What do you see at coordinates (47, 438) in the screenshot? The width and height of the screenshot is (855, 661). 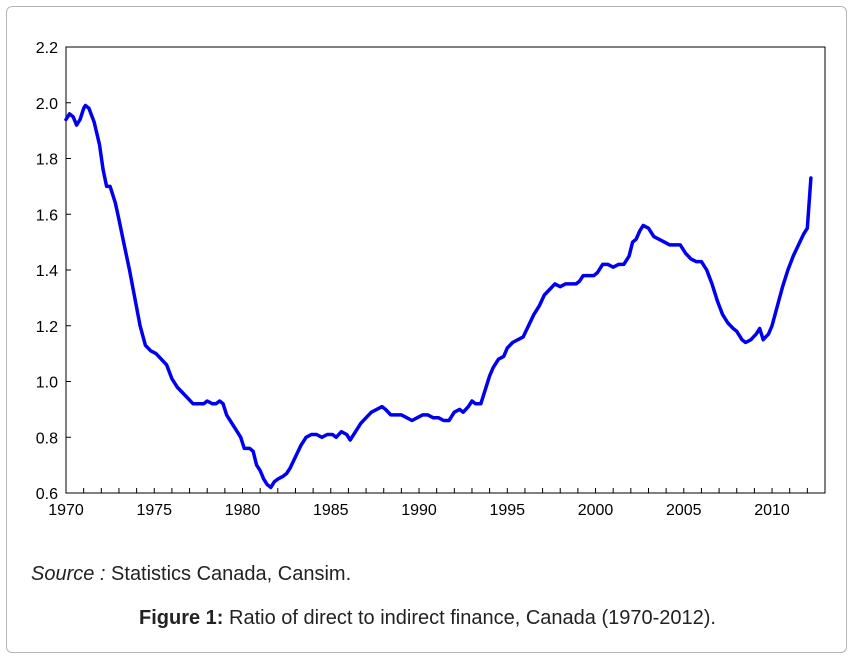 I see `y-tick-label: 0.8` at bounding box center [47, 438].